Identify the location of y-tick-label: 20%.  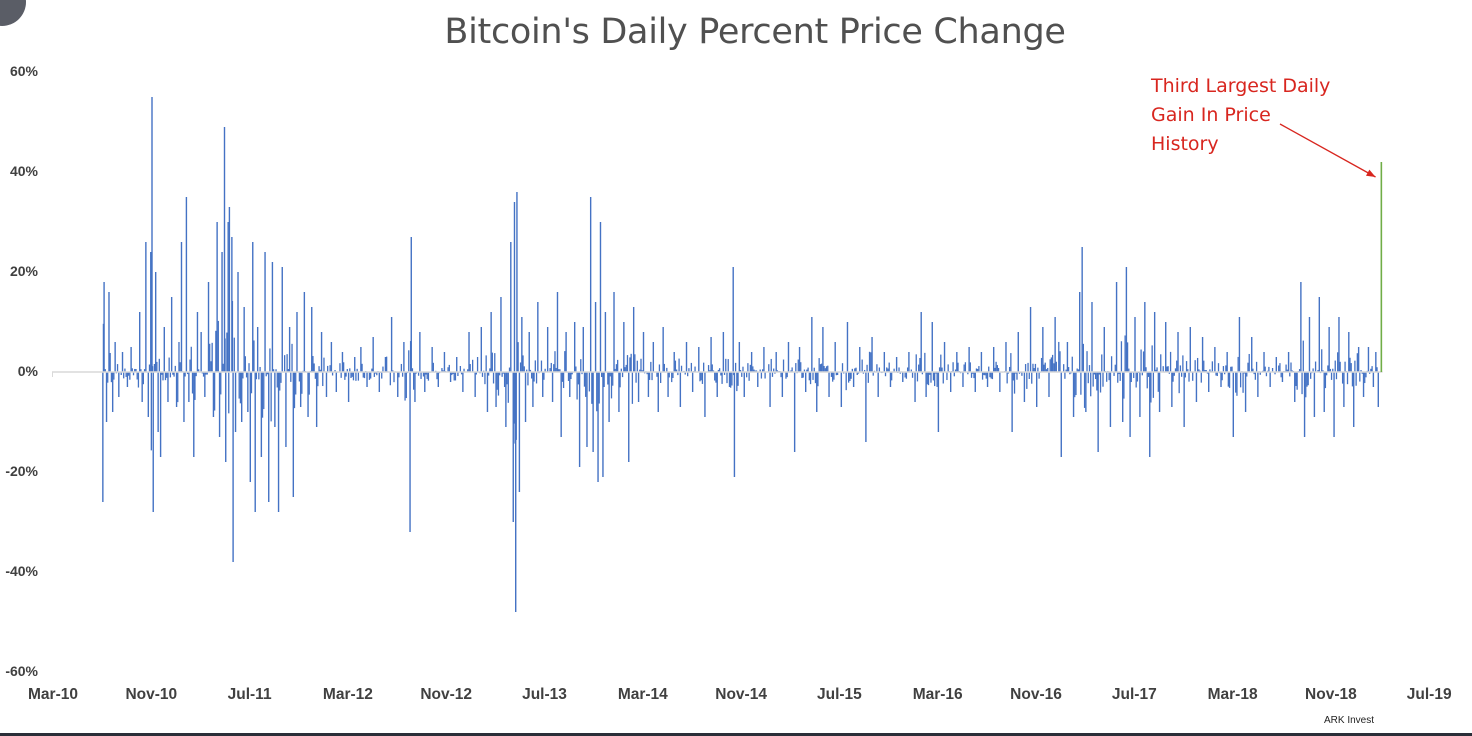
(23, 271).